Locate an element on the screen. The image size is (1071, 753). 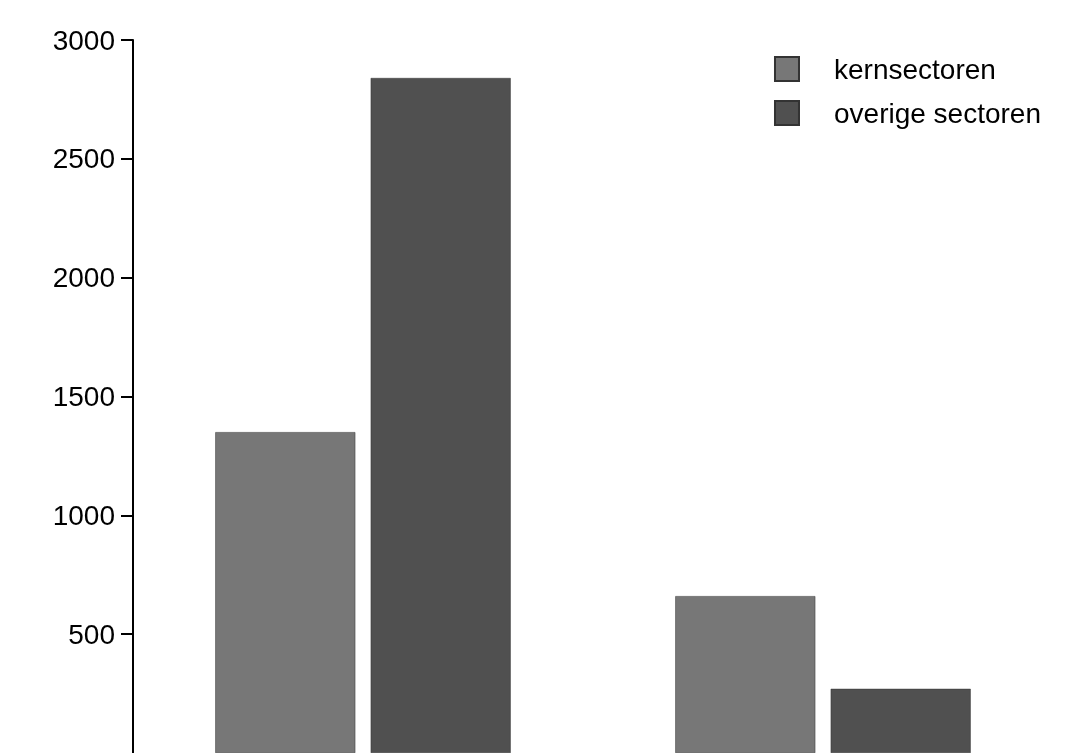
y-tick-label: 2000 is located at coordinates (83, 278).